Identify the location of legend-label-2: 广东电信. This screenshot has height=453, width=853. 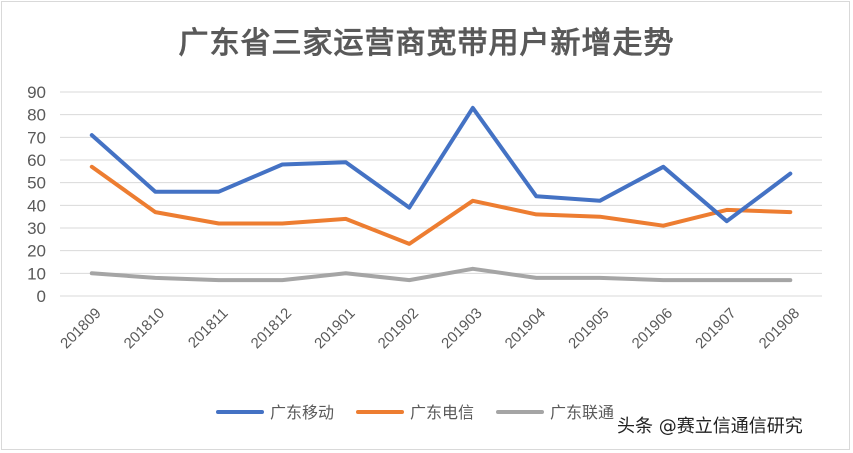
(442, 412).